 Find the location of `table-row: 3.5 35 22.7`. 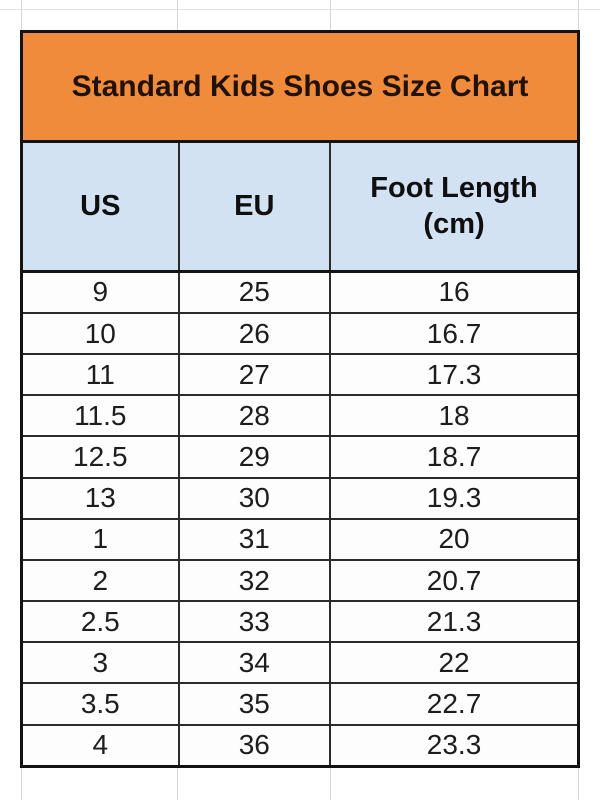

table-row: 3.5 35 22.7 is located at coordinates (300, 704).